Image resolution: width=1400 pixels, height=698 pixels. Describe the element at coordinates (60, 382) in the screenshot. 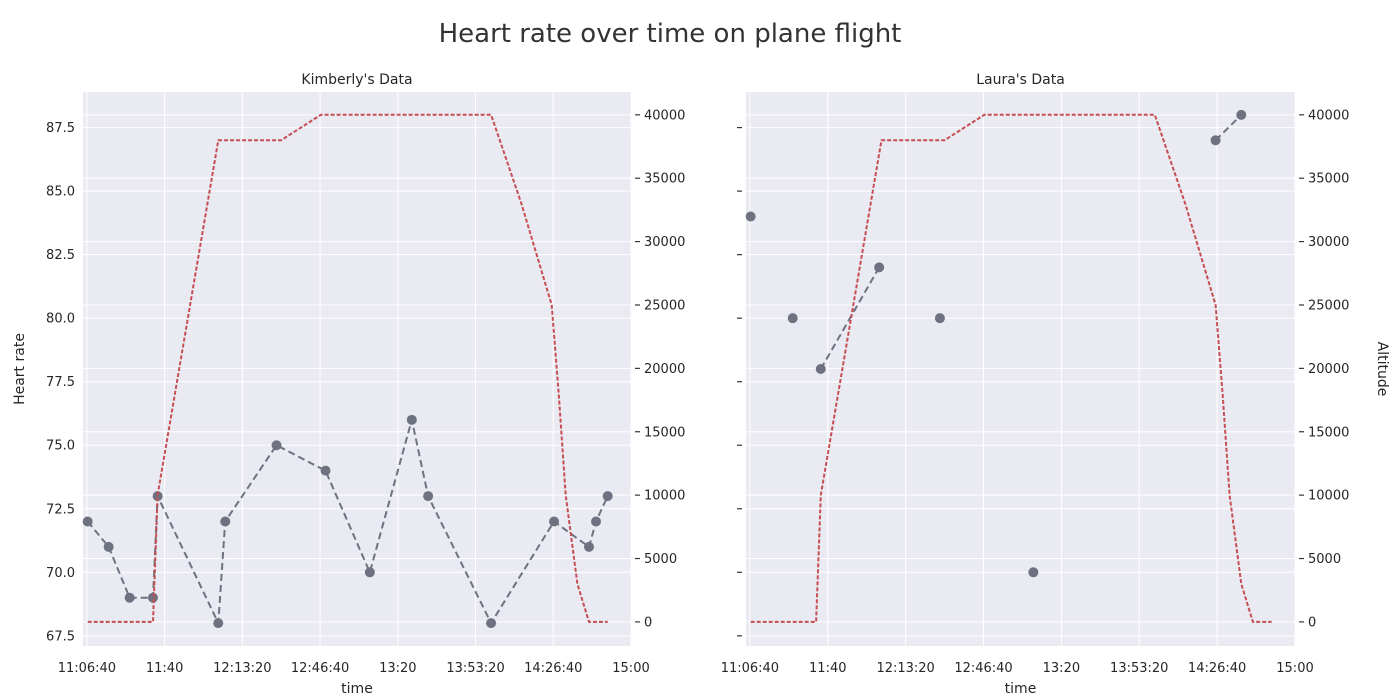

I see `y-tick-label: 77.5` at that location.